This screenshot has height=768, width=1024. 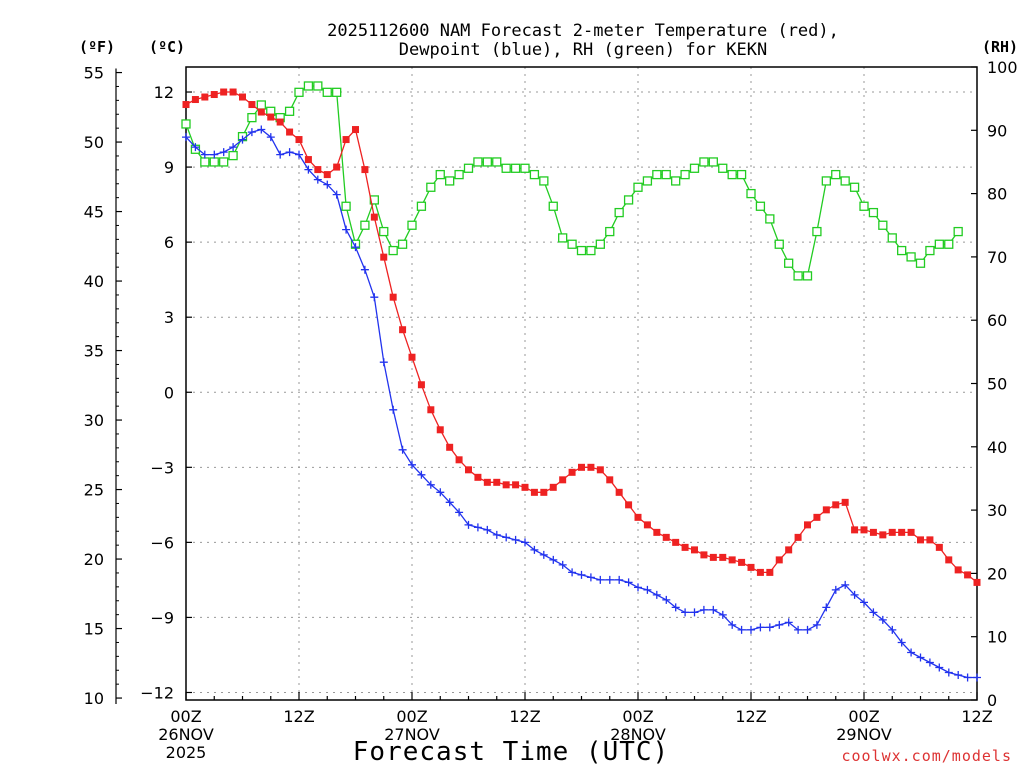 What do you see at coordinates (157, 692) in the screenshot?
I see `celsius-tick-label: −12` at bounding box center [157, 692].